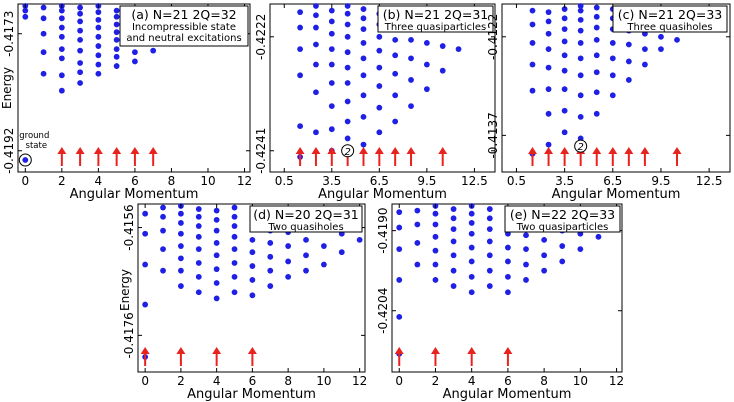 Image resolution: width=734 pixels, height=402 pixels. What do you see at coordinates (580, 381) in the screenshot?
I see `x-tick-label: 10` at bounding box center [580, 381].